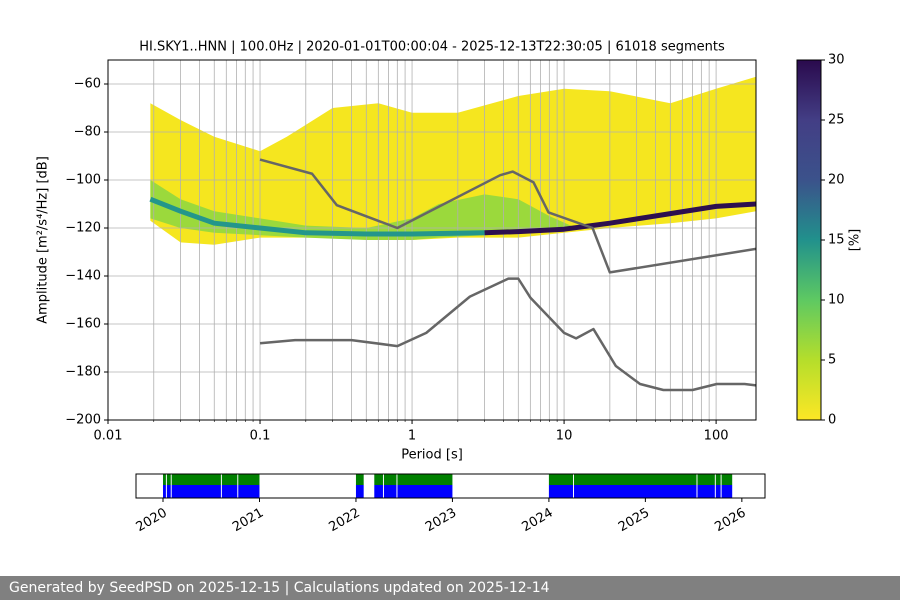 This screenshot has width=900, height=600. I want to click on colorbar, so click(809, 240).